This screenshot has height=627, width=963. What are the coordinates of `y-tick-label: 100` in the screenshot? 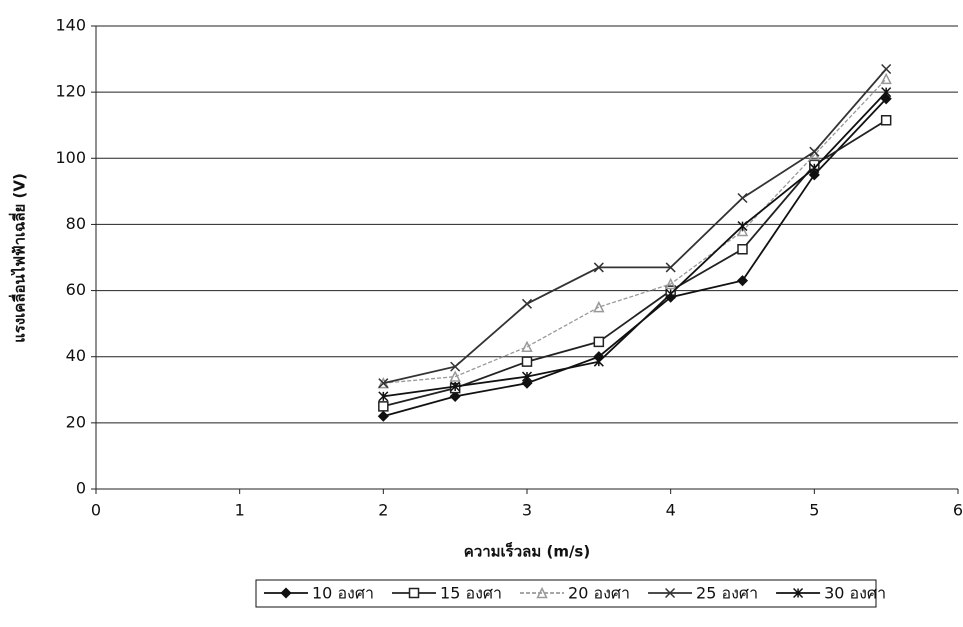 It's located at (70, 157).